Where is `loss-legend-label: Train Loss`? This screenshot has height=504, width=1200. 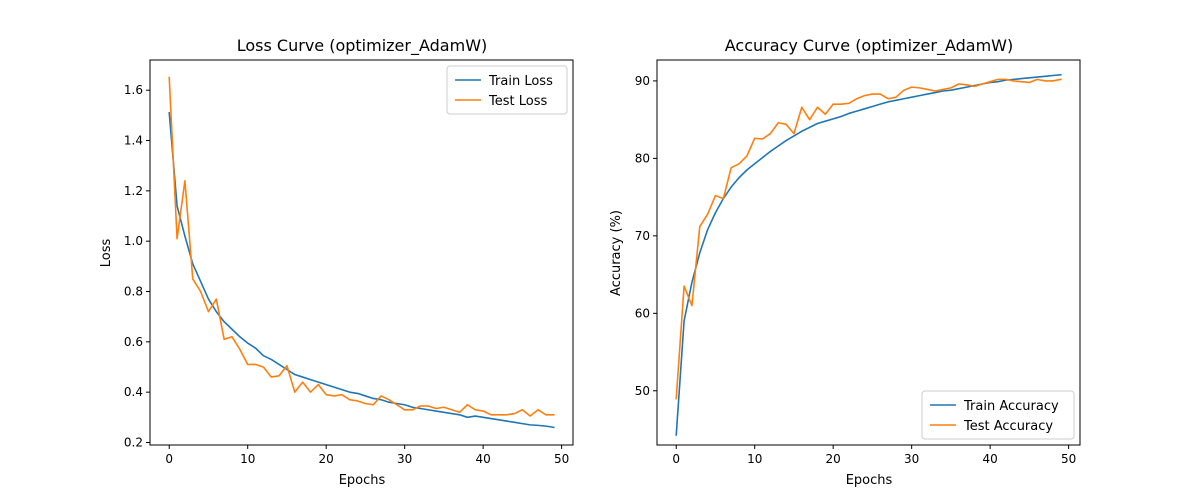
loss-legend-label: Train Loss is located at coordinates (520, 81).